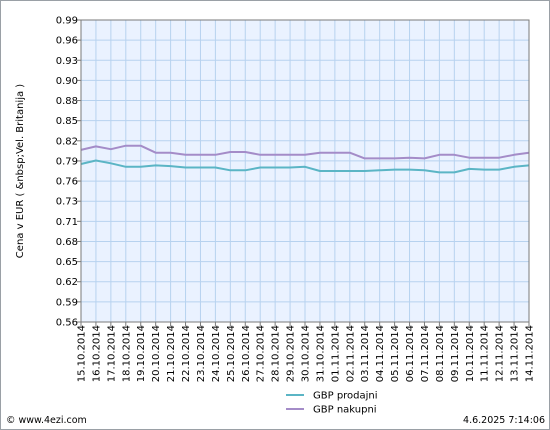 This screenshot has height=430, width=550. Describe the element at coordinates (425, 353) in the screenshot. I see `x-tick-label: 07.11.2014` at that location.